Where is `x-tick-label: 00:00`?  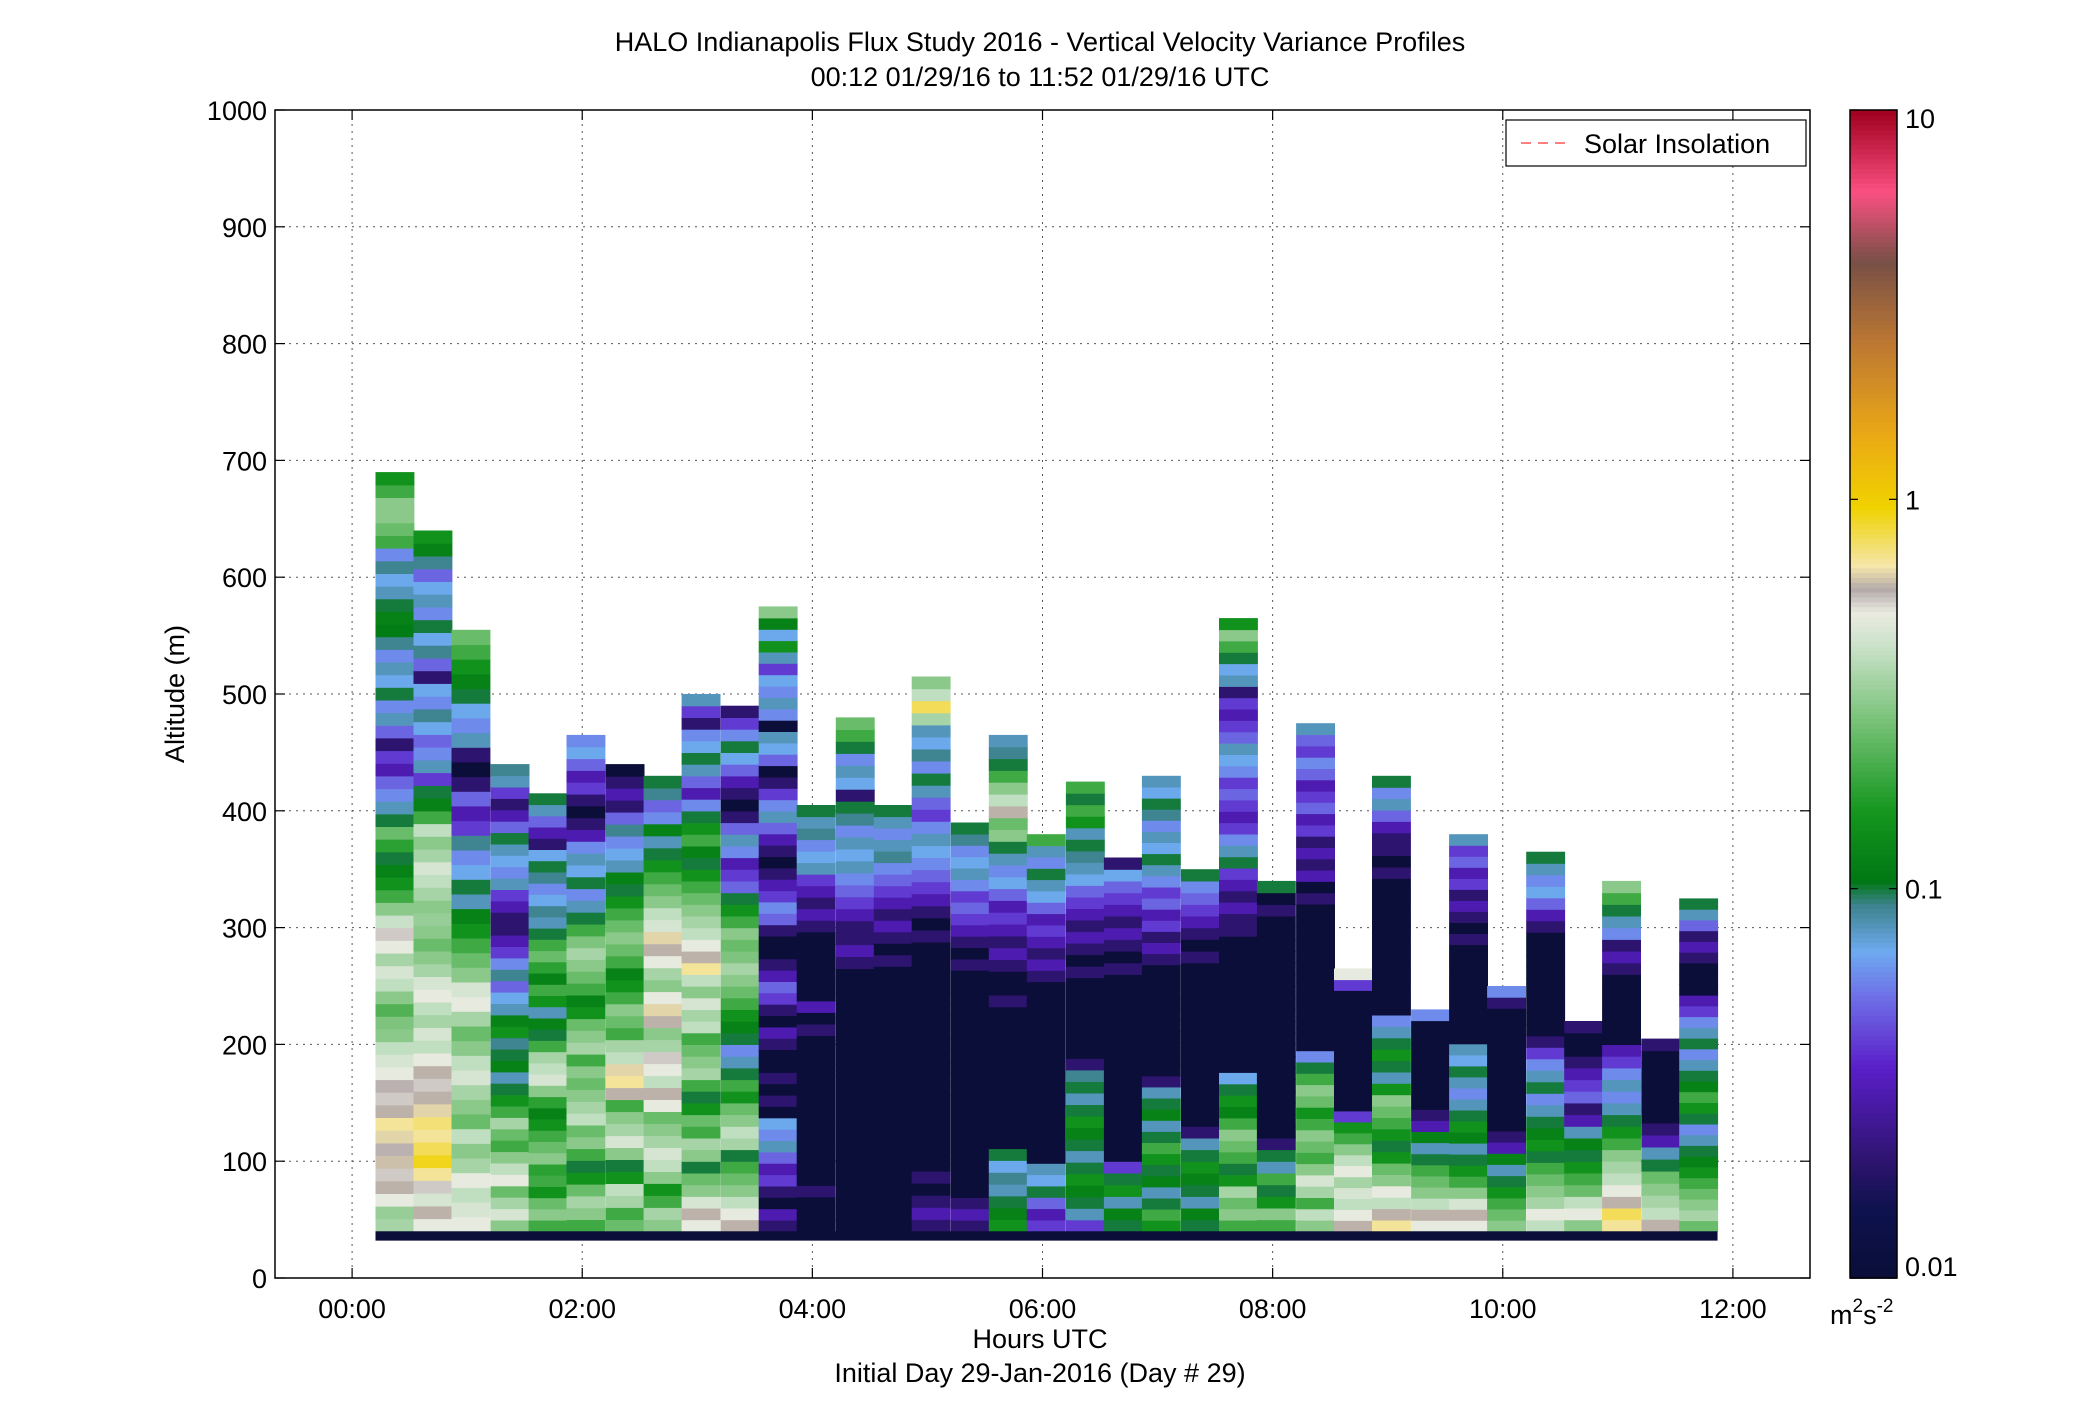 x-tick-label: 00:00 is located at coordinates (352, 1309).